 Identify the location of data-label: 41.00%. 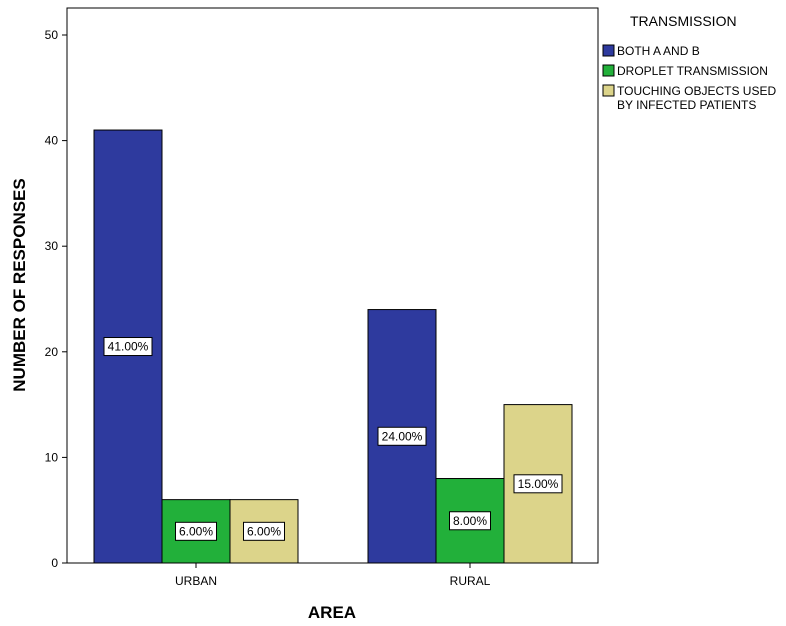
(128, 347).